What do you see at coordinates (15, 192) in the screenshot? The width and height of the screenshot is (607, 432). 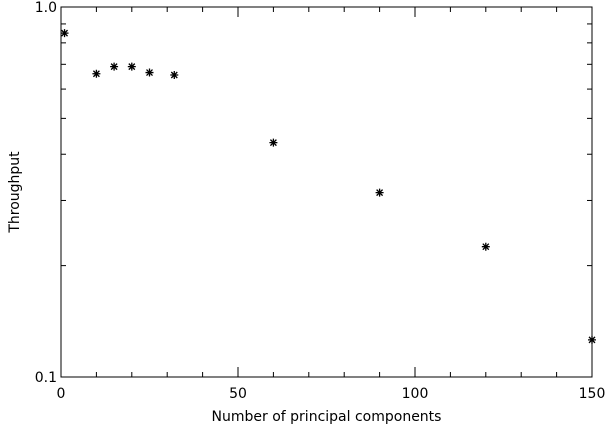 I see `y-axis-label: Throughput` at bounding box center [15, 192].